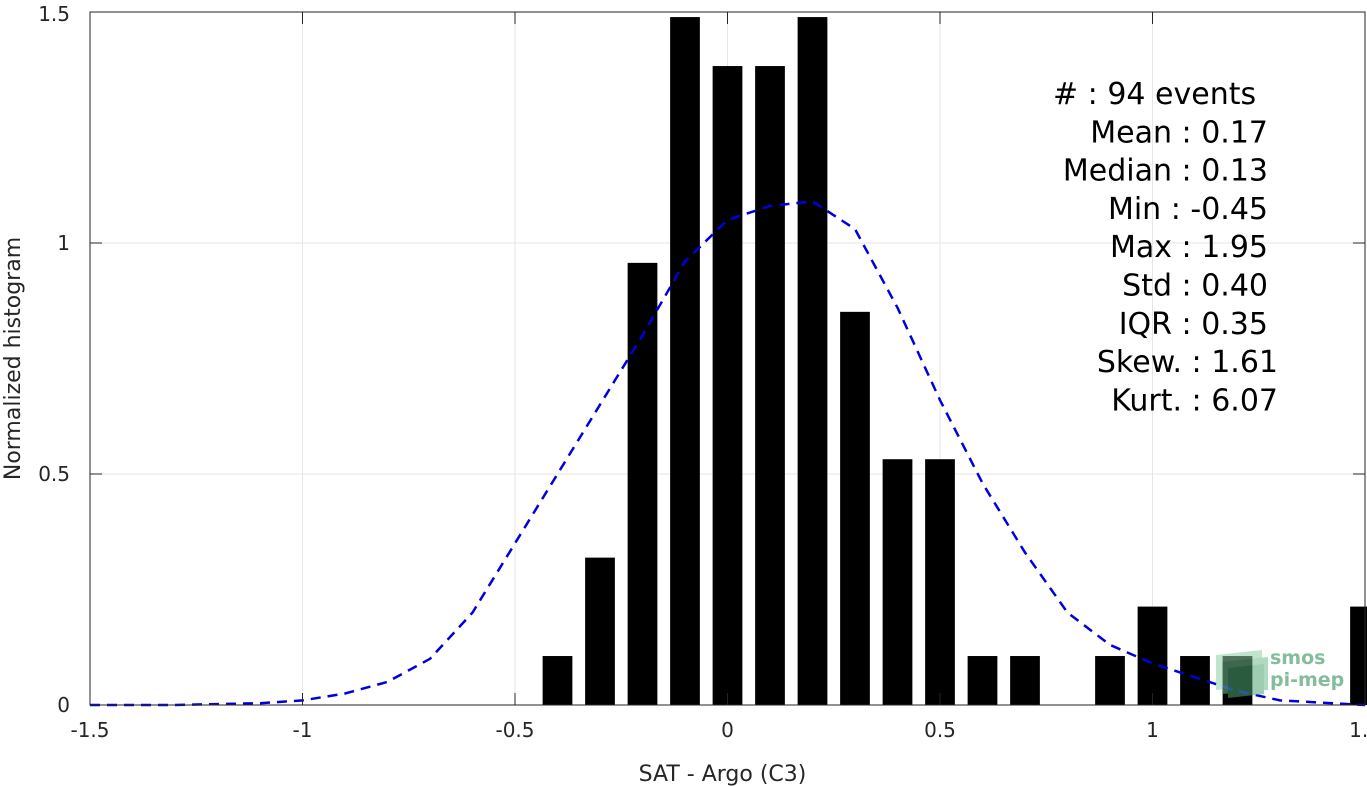  Describe the element at coordinates (63, 243) in the screenshot. I see `y-tick-label: 1` at that location.